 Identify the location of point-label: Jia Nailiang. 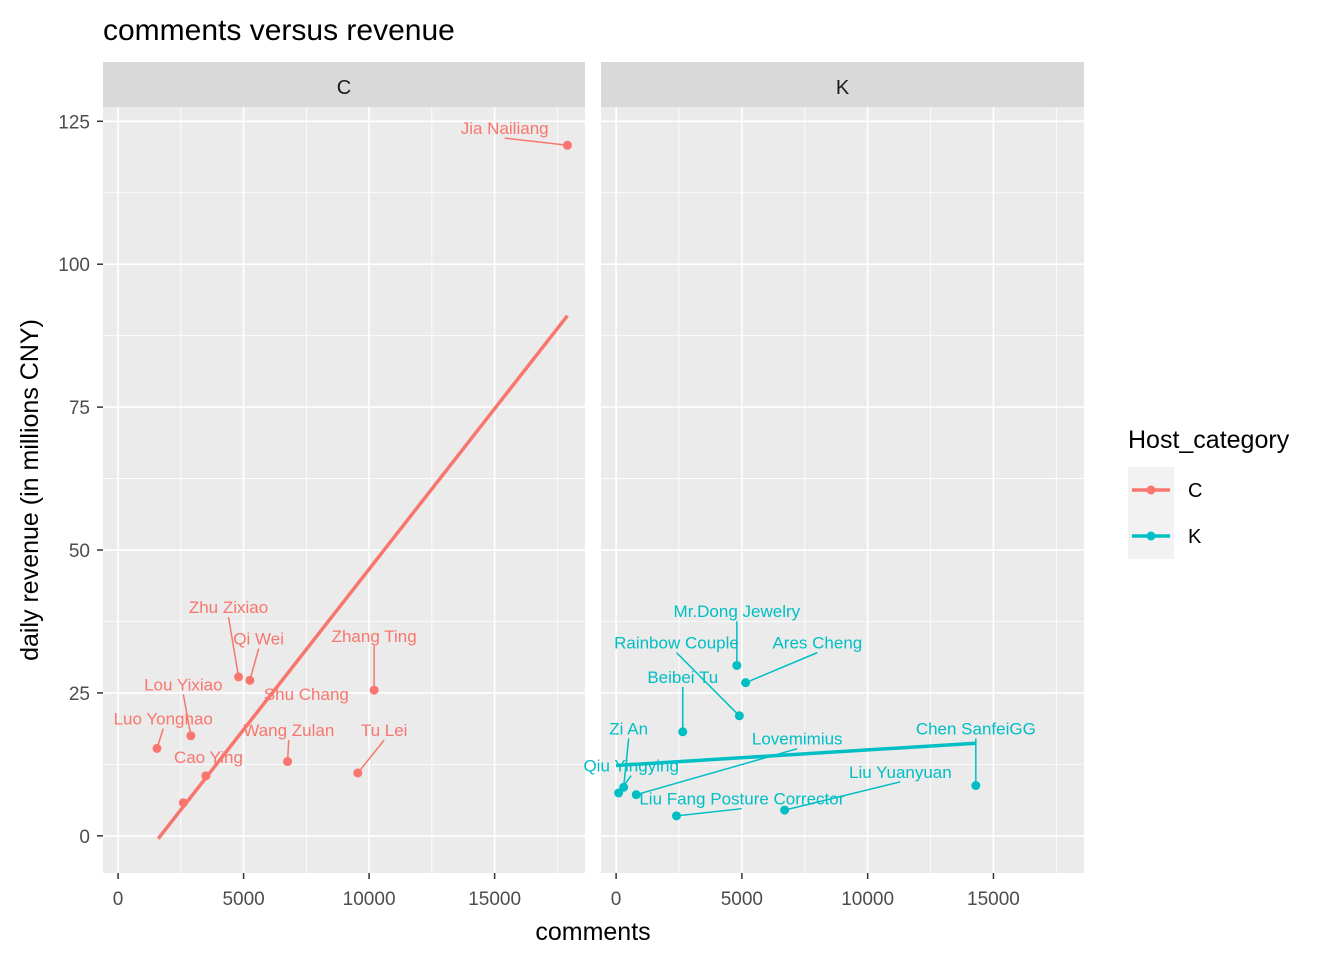
(505, 128).